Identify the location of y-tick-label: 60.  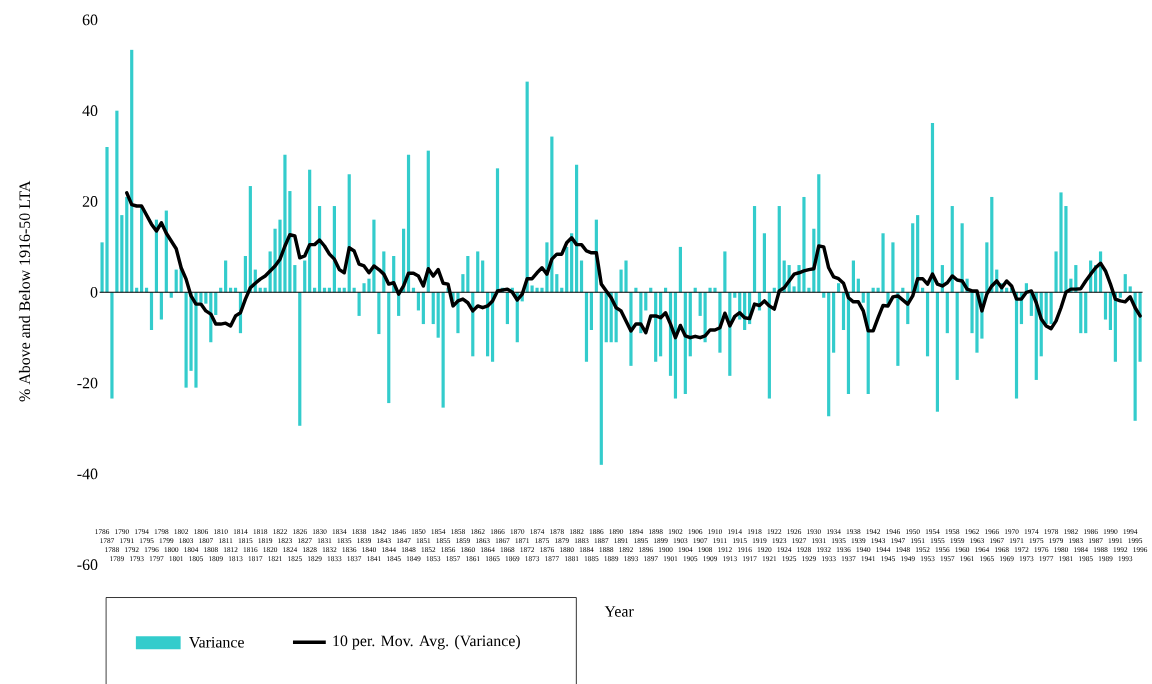
(90, 20).